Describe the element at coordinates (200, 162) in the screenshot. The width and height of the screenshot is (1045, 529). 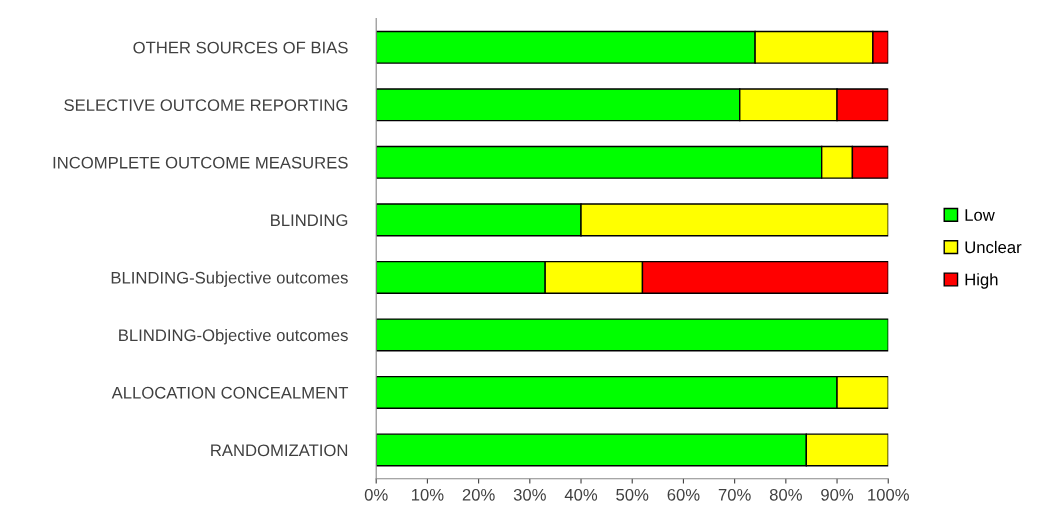
I see `y-tick-label: INCOMPLETE OUTCOME MEASURES` at that location.